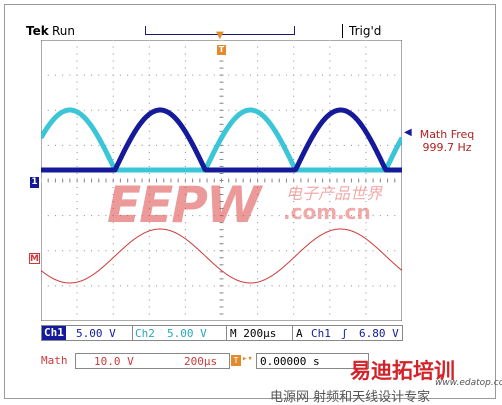  Describe the element at coordinates (251, 20) in the screenshot. I see `scope-header: Tek Run Trig'd` at that location.